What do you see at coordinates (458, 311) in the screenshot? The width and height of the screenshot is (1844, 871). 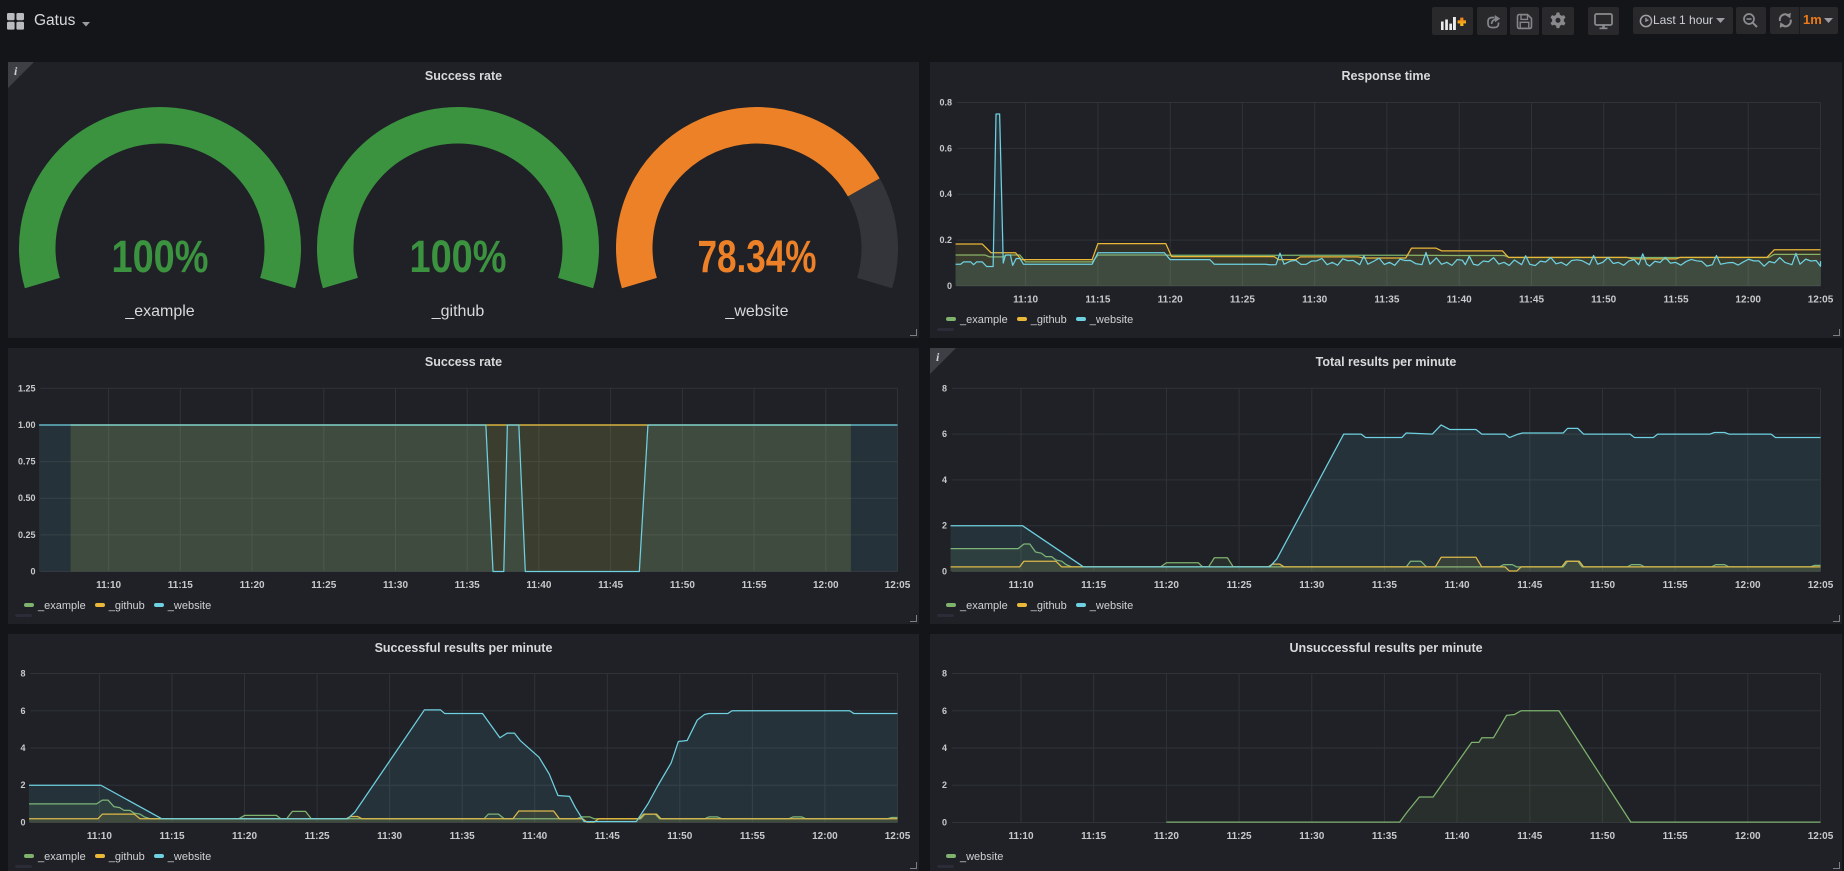 I see `svg-text: _github` at bounding box center [458, 311].